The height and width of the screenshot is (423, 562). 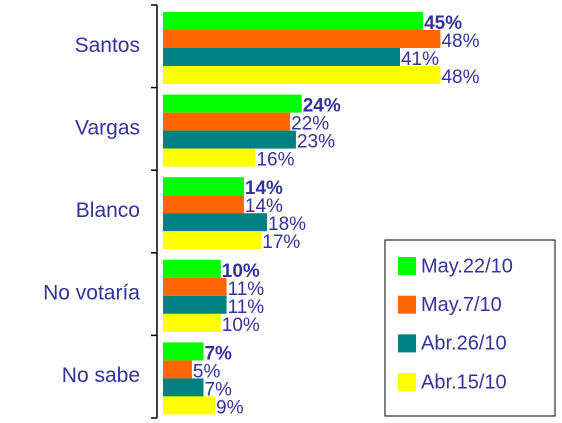 I want to click on value-label: 45%, so click(x=443, y=23).